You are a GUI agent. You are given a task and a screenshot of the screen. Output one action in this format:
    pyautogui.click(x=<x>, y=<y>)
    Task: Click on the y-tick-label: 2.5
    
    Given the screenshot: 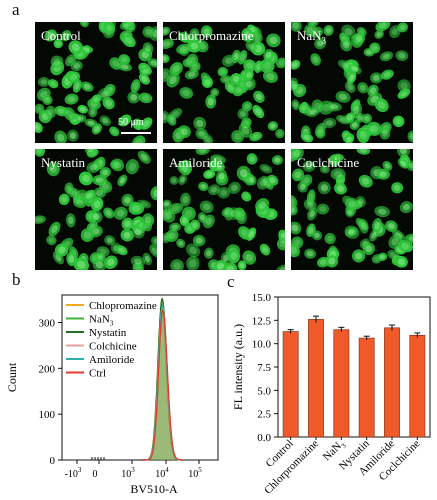 What is the action you would take?
    pyautogui.click(x=264, y=415)
    